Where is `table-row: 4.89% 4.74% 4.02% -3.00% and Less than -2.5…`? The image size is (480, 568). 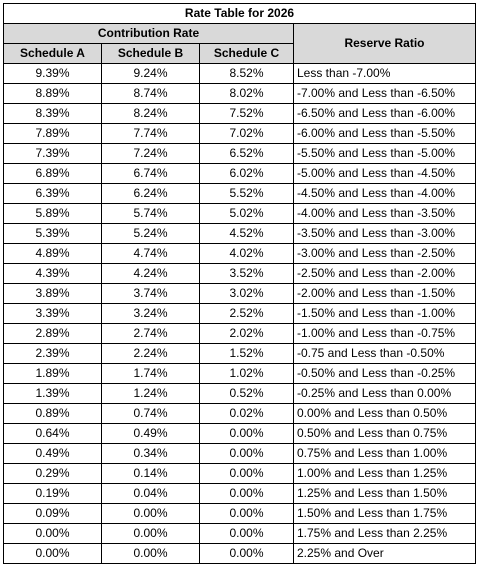
table-row: 4.89% 4.74% 4.02% -3.00% and Less than -2.5… is located at coordinates (239, 253).